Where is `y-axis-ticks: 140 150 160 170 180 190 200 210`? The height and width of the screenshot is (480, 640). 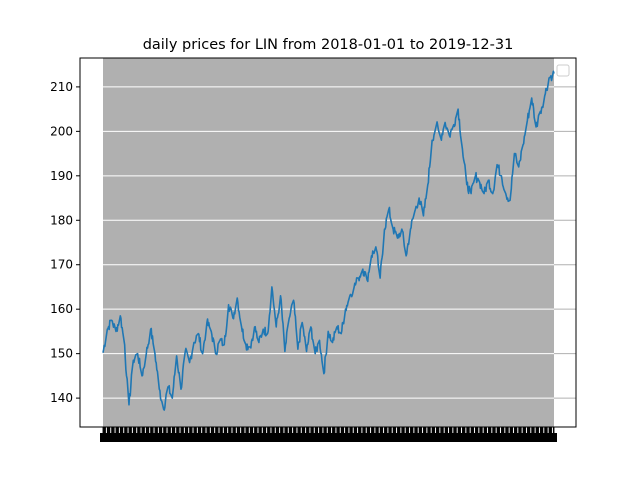
y-axis-ticks: 140 150 160 170 180 190 200 210 is located at coordinates (65, 242).